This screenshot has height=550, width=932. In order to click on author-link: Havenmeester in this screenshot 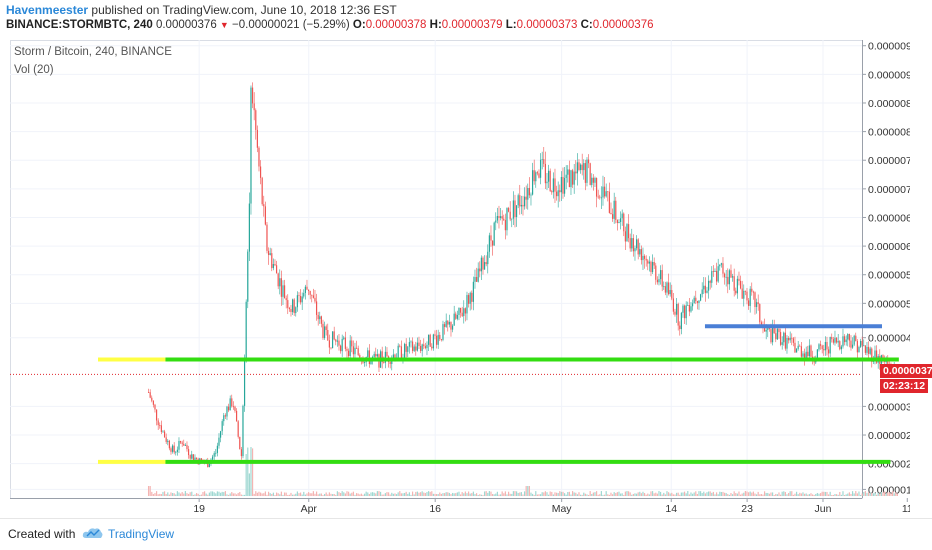, I will do `click(47, 10)`.